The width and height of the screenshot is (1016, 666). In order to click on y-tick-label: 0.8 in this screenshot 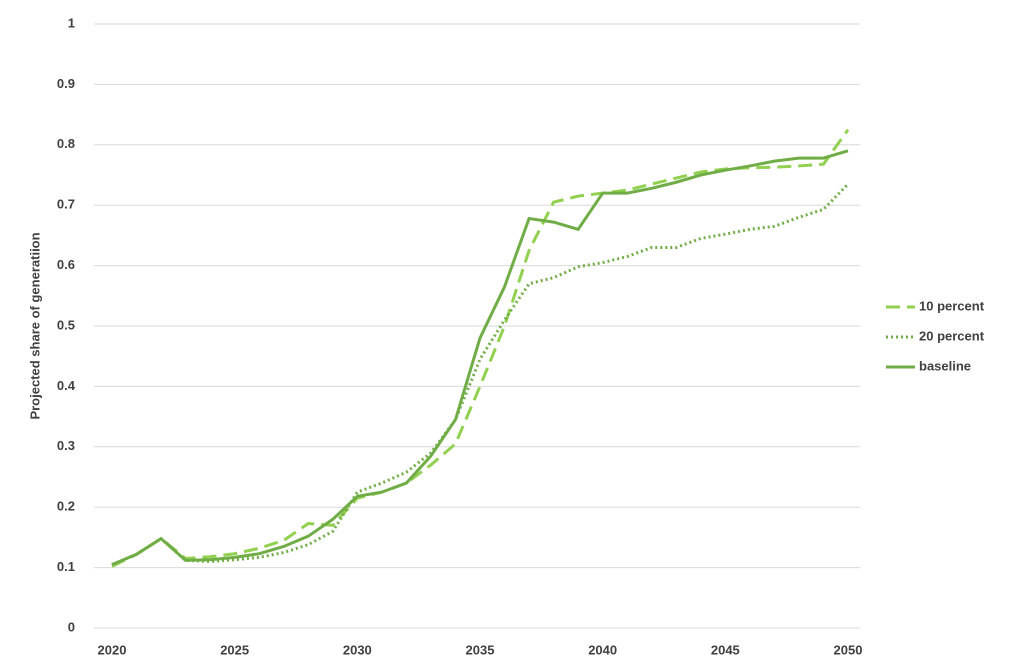, I will do `click(66, 143)`.